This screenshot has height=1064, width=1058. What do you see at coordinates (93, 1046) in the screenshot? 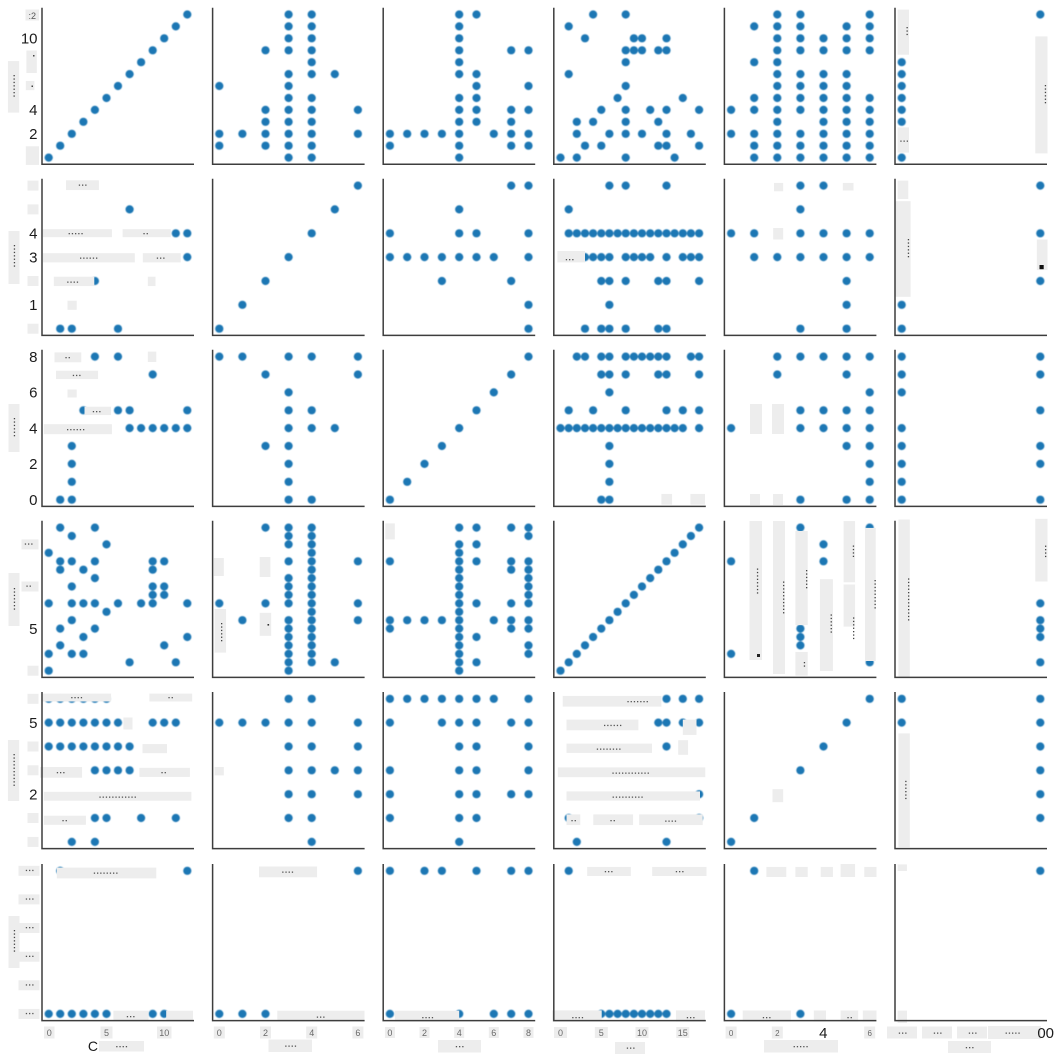
I see `svg-text: C` at bounding box center [93, 1046].